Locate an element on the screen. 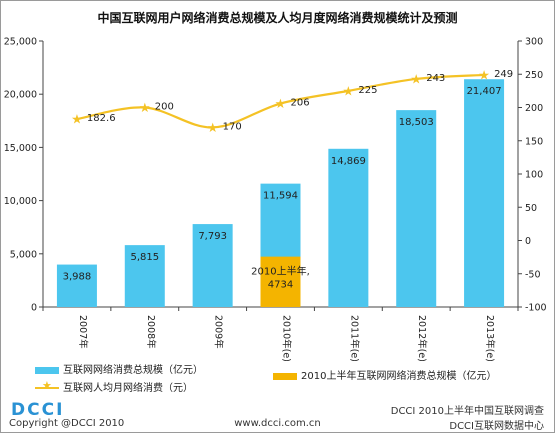 The height and width of the screenshot is (433, 555). bar-total-label: 18,503 is located at coordinates (416, 122).